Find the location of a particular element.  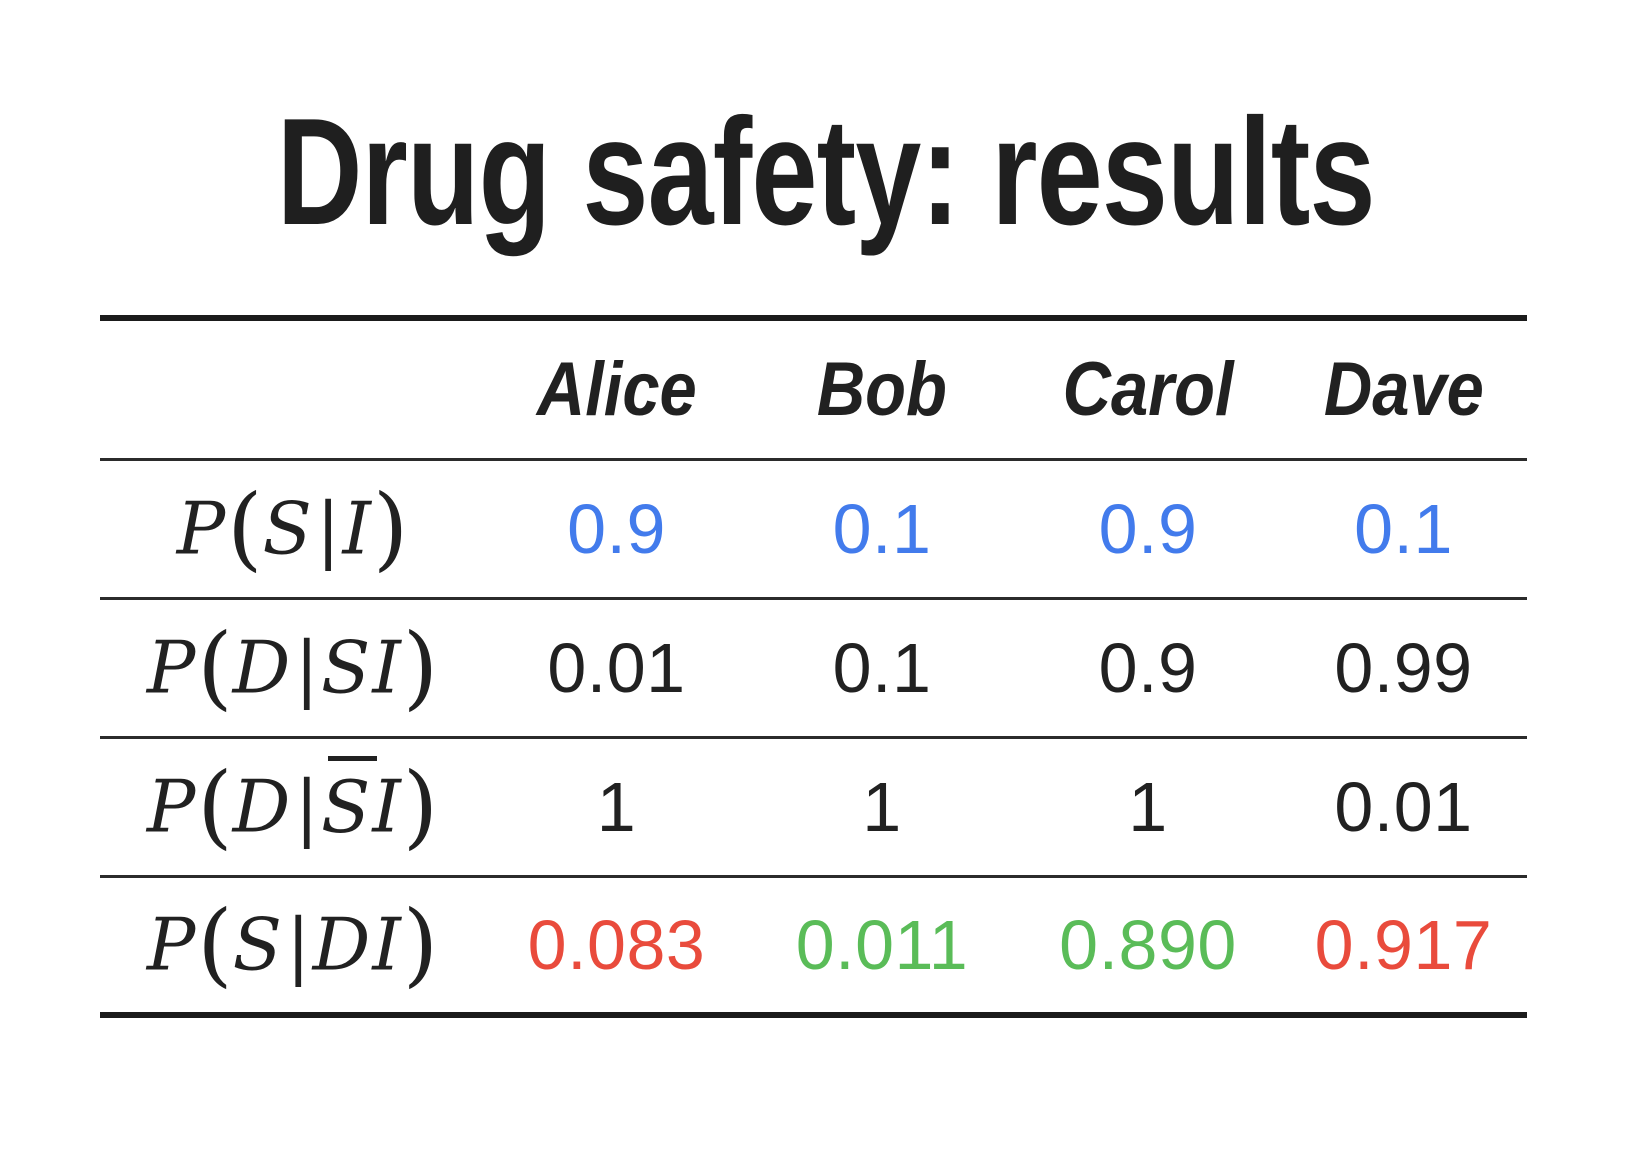

page-title-text: Drug safety: results is located at coordinates (826, 172).